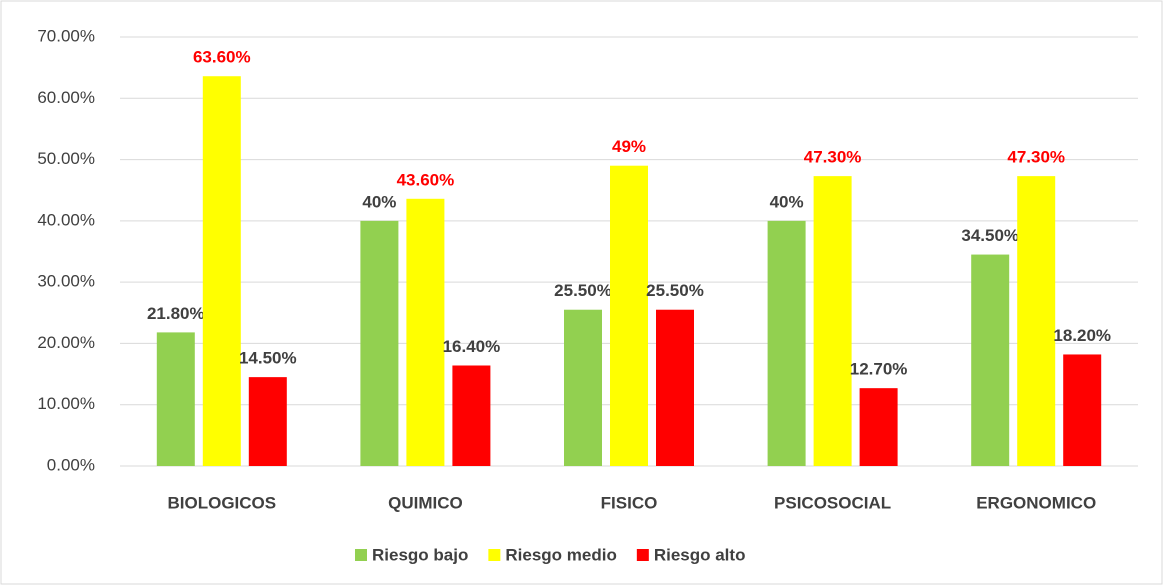 The image size is (1164, 585). I want to click on y-tick-label: 0.00%, so click(71, 464).